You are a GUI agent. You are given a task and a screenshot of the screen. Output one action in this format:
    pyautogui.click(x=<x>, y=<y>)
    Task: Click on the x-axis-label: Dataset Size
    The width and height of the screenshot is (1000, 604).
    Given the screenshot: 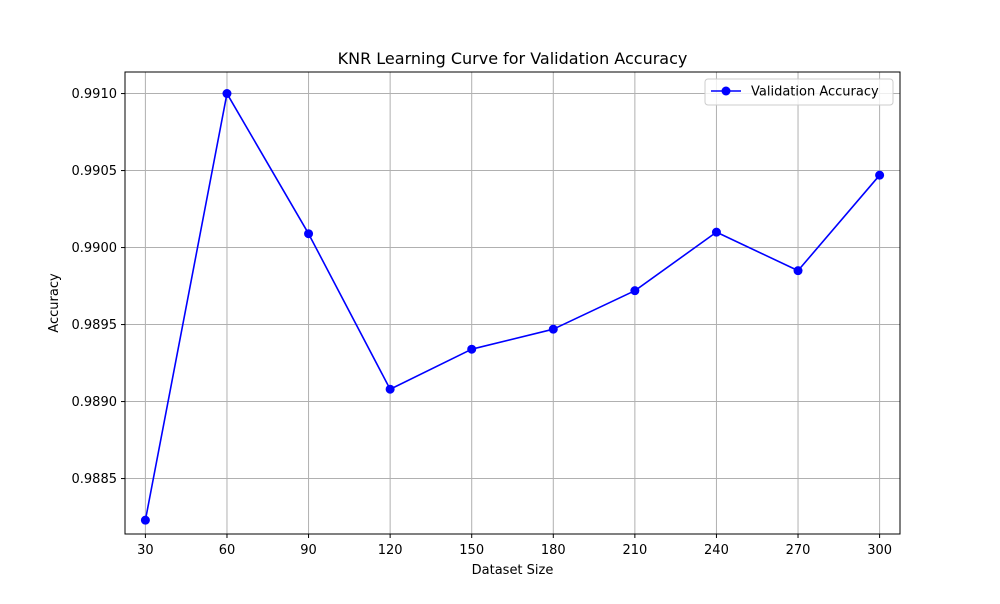 What is the action you would take?
    pyautogui.click(x=513, y=570)
    